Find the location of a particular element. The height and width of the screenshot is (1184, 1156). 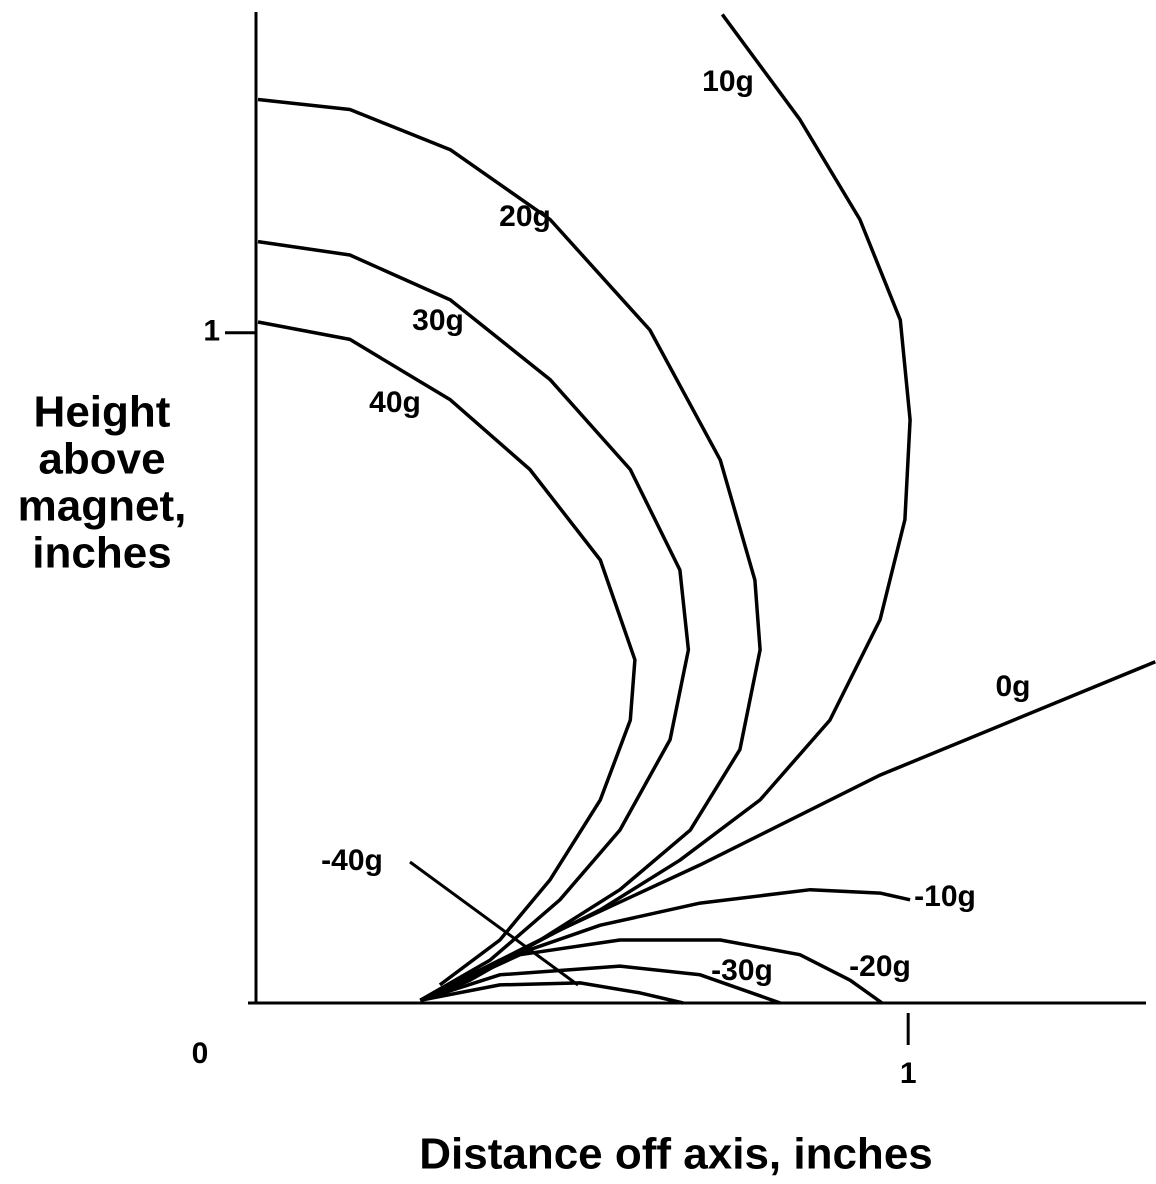

x-axis-label: Distance off axis, inches is located at coordinates (676, 1154).